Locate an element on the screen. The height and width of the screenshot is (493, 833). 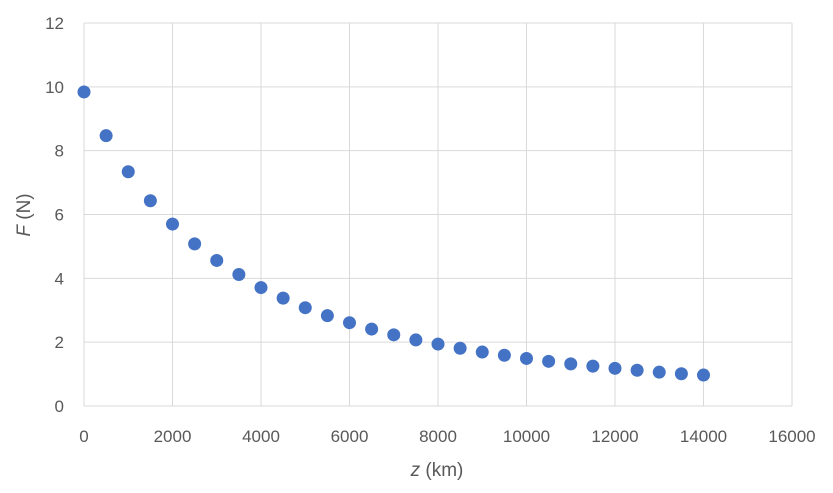
x-tick-label: 6000 is located at coordinates (350, 436).